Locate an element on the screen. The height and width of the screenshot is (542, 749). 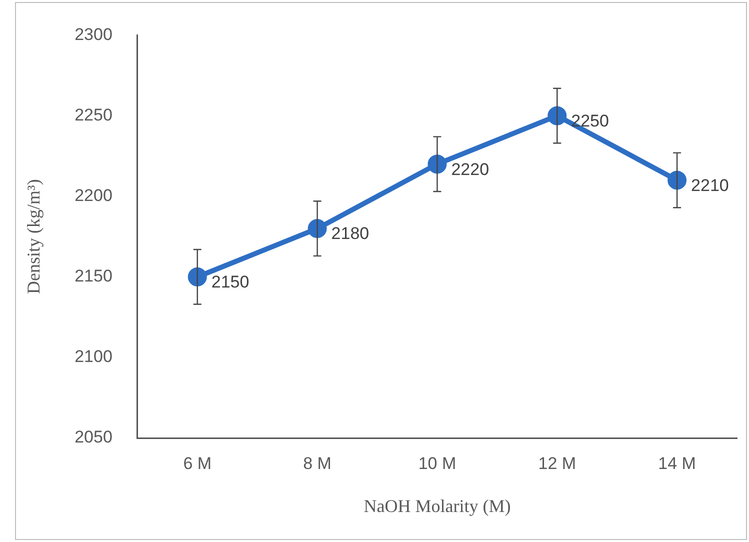
data-label: 2180 is located at coordinates (350, 234).